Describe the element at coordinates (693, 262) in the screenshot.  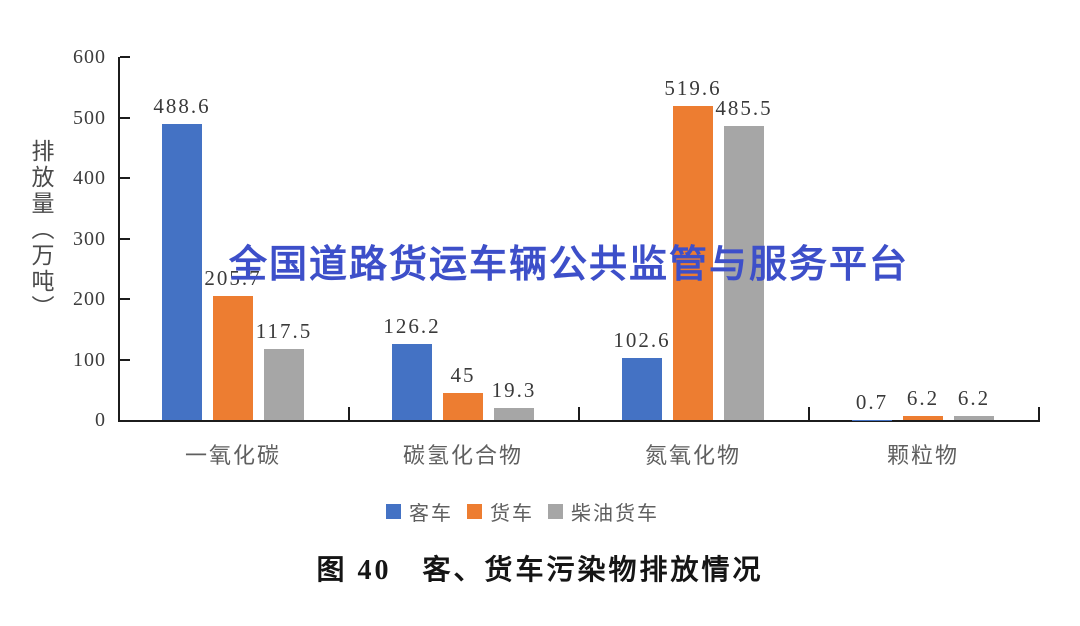
I see `bar-货车-氮氧化物` at that location.